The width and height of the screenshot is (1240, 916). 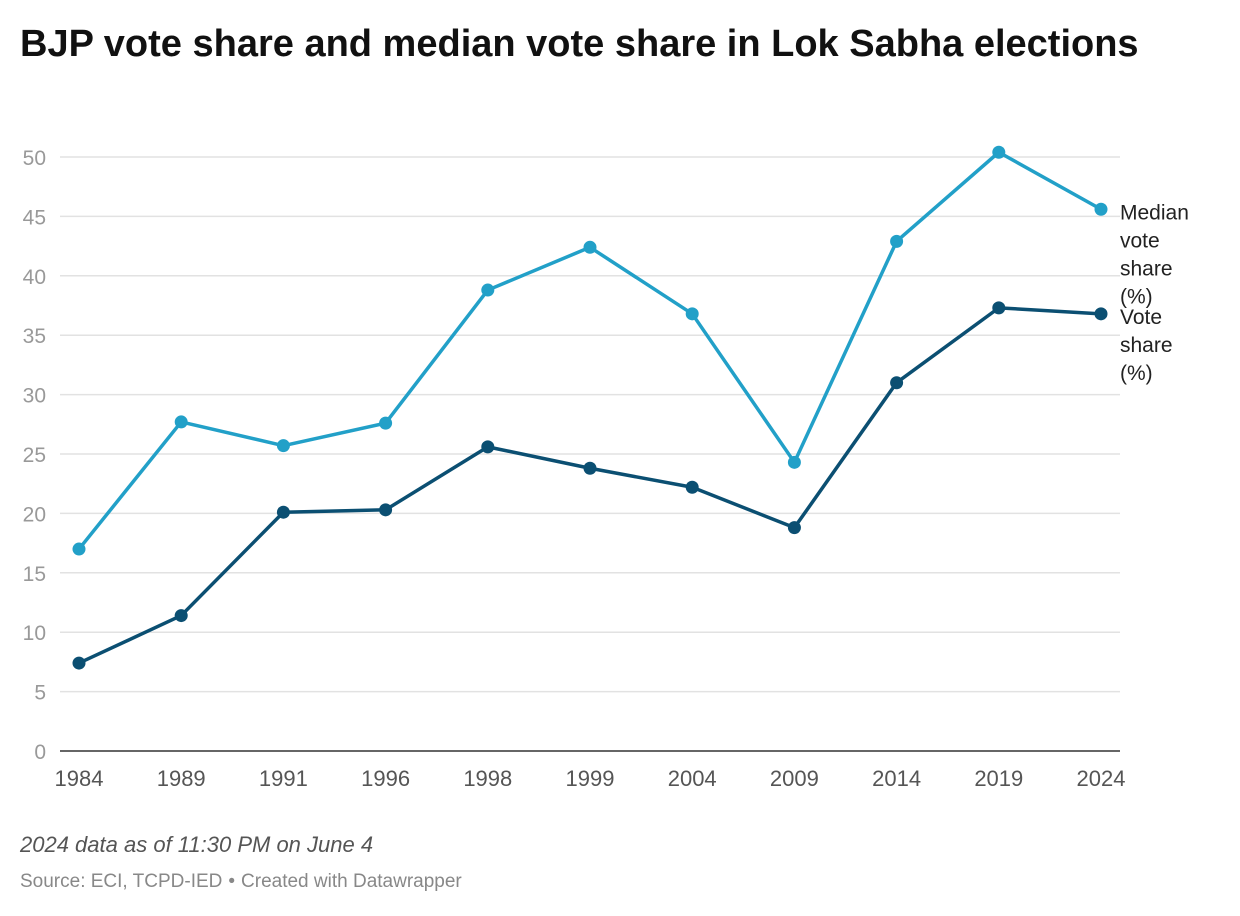 What do you see at coordinates (34, 574) in the screenshot?
I see `y-tick-label: 15` at bounding box center [34, 574].